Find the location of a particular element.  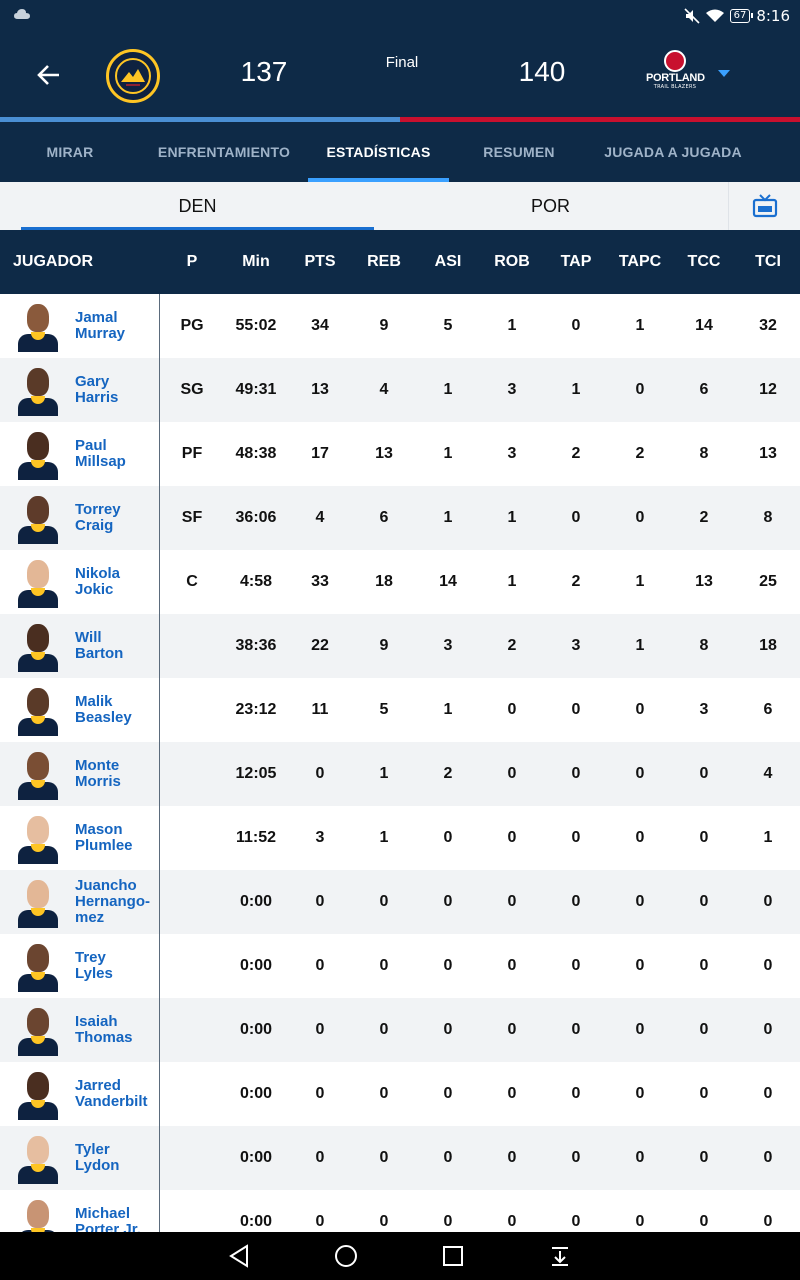

table-row: Torrey Craig SF 36:06 4 6 1 1 0 0 2 8 is located at coordinates (400, 518).